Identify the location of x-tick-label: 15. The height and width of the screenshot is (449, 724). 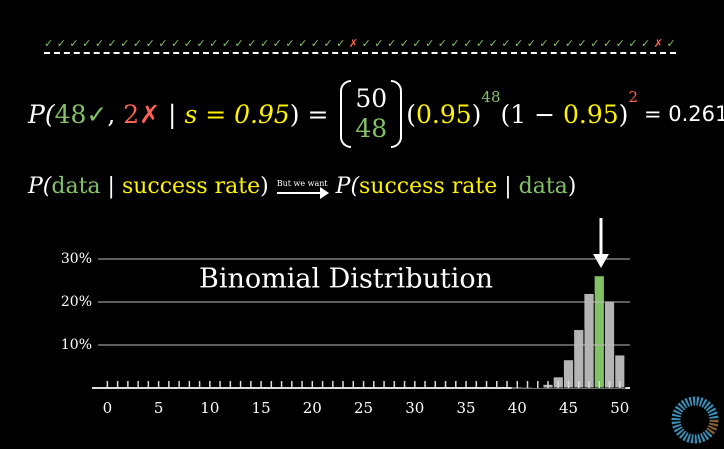
(261, 408).